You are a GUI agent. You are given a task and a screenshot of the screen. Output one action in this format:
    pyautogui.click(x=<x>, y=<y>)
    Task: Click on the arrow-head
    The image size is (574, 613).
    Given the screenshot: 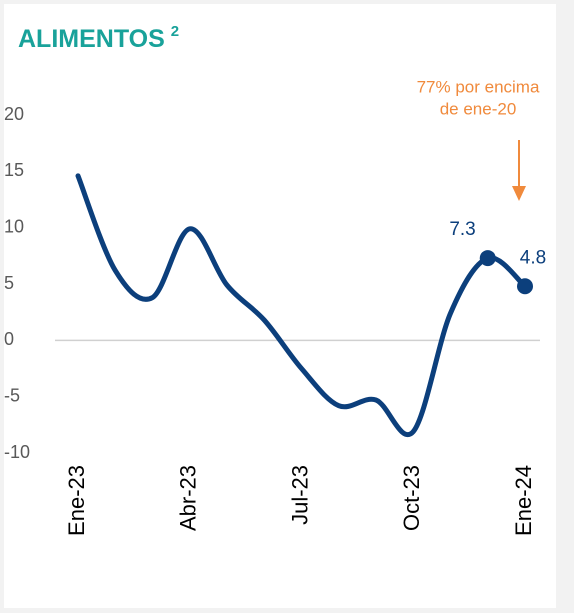 What is the action you would take?
    pyautogui.click(x=519, y=193)
    